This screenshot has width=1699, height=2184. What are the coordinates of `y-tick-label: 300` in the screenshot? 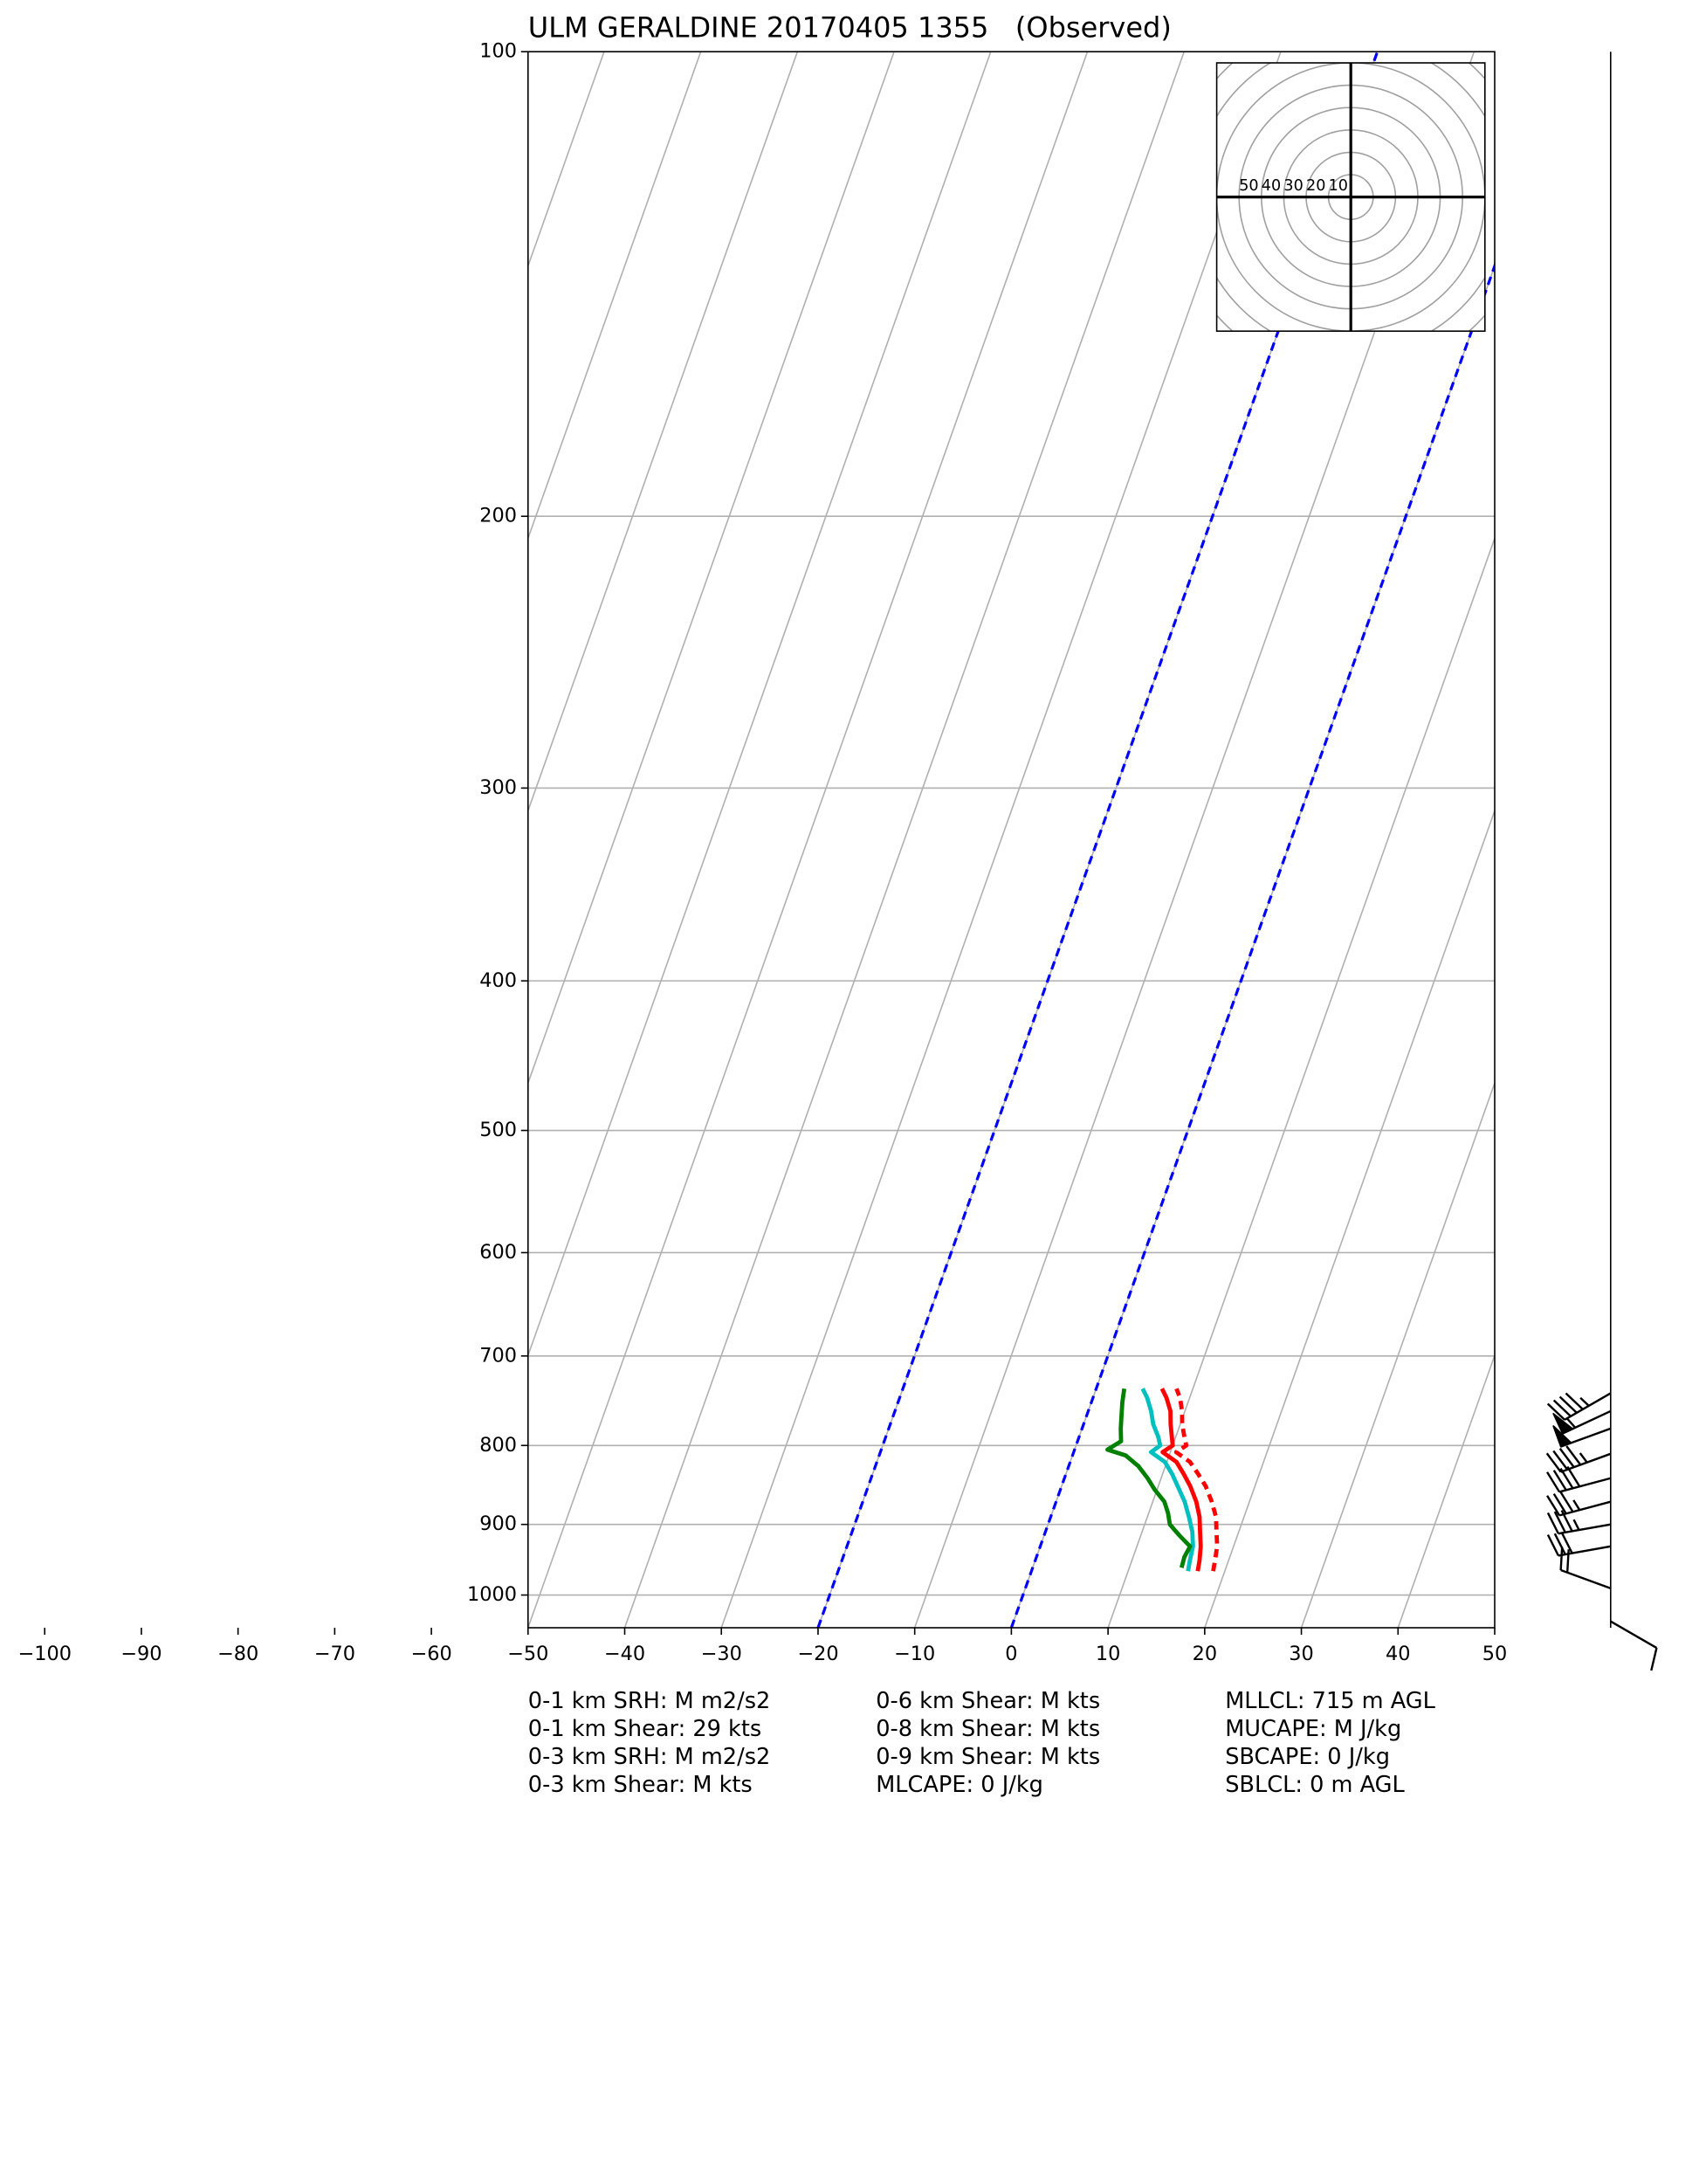 It's located at (498, 787).